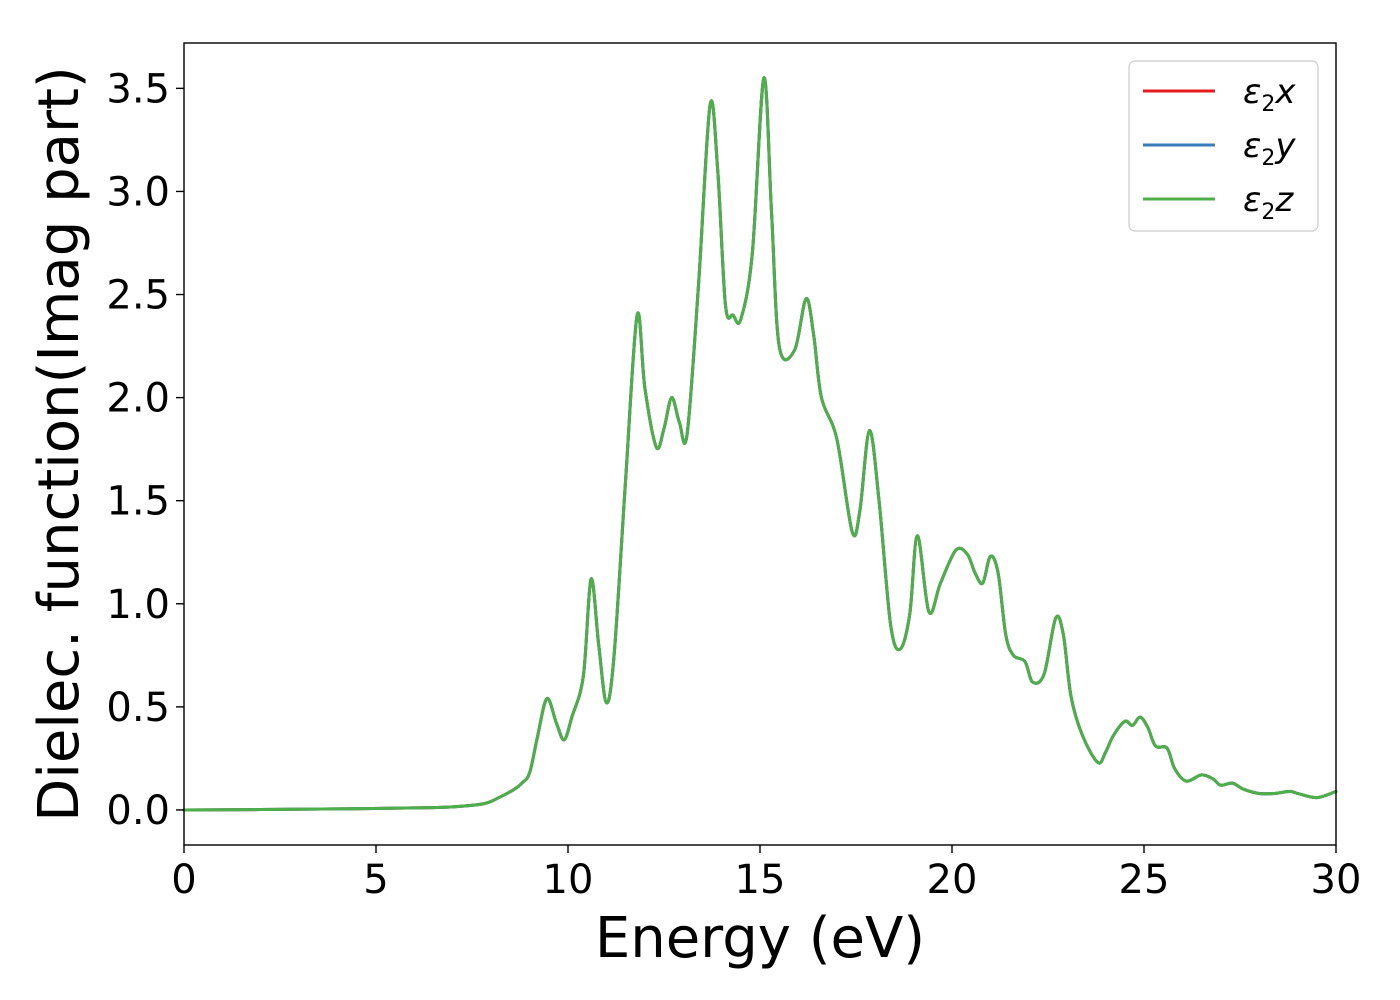 The width and height of the screenshot is (1400, 1000). I want to click on x-tick-label: 25, so click(1144, 880).